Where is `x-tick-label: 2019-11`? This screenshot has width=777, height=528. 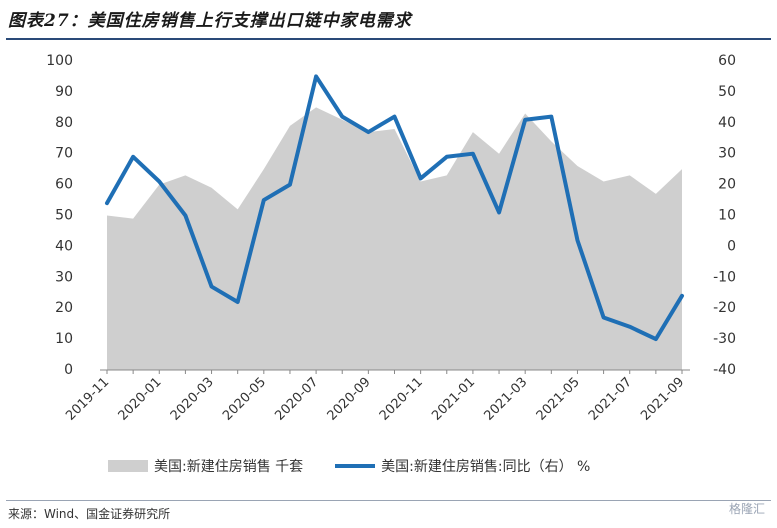 x-tick-label: 2019-11 is located at coordinates (87, 399).